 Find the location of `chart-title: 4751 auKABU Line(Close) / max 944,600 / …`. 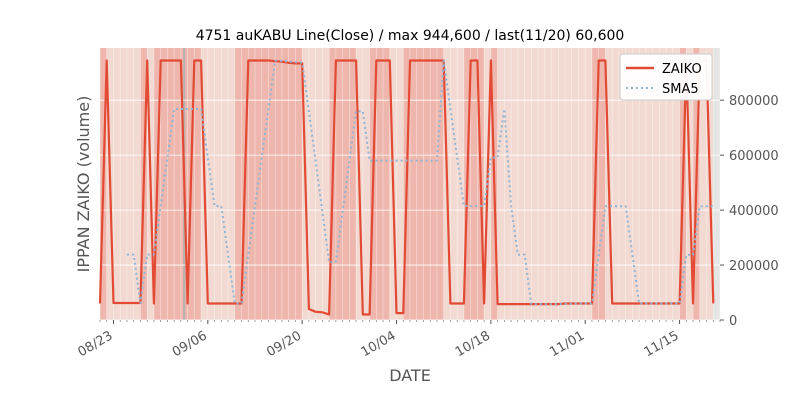

chart-title: 4751 auKABU Line(Close) / max 944,600 / … is located at coordinates (410, 36).